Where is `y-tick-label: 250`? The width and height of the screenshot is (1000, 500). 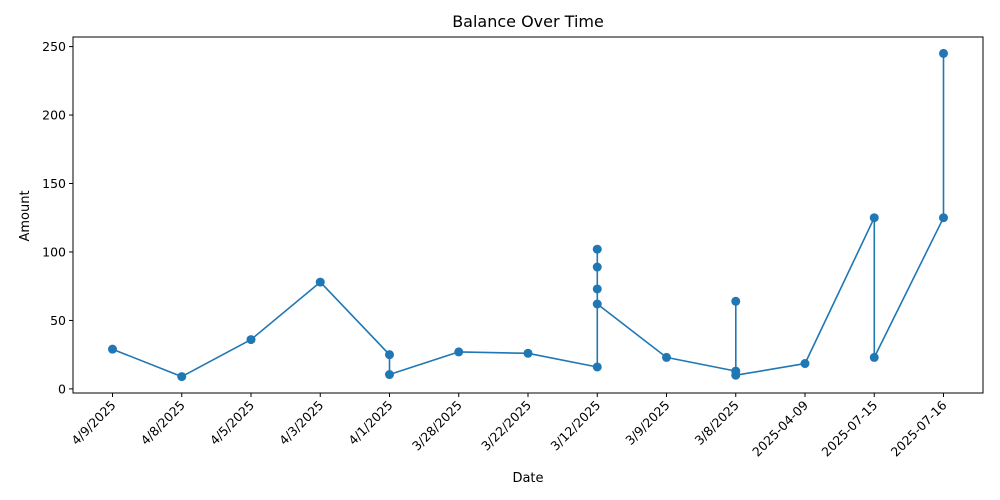 y-tick-label: 250 is located at coordinates (54, 46).